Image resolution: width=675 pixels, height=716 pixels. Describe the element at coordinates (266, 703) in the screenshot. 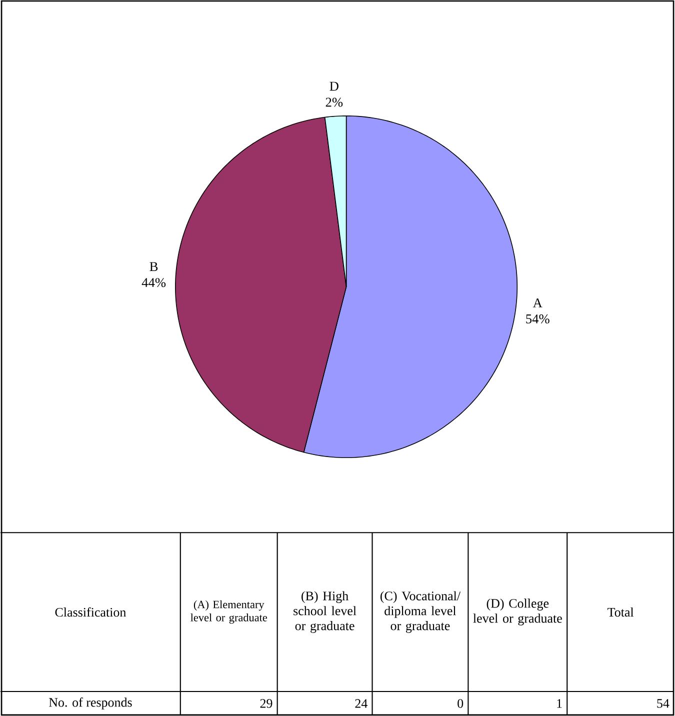

I see `data-label: 29` at that location.